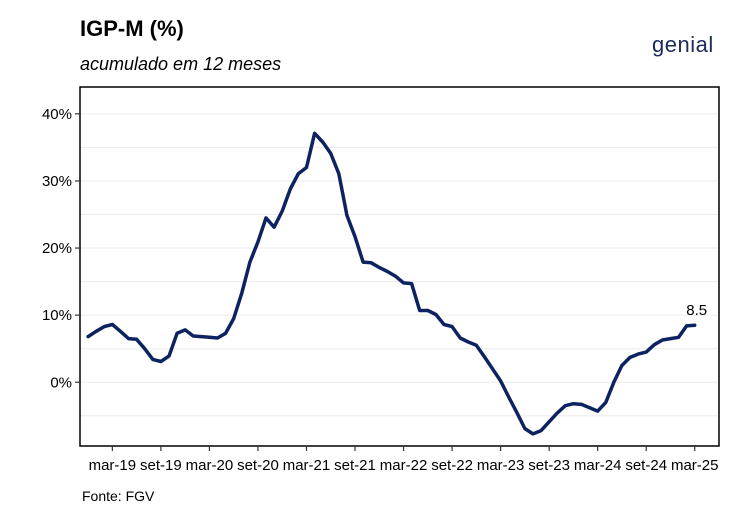 This screenshot has height=531, width=744. What do you see at coordinates (355, 465) in the screenshot?
I see `x-tick-label: set-21` at bounding box center [355, 465].